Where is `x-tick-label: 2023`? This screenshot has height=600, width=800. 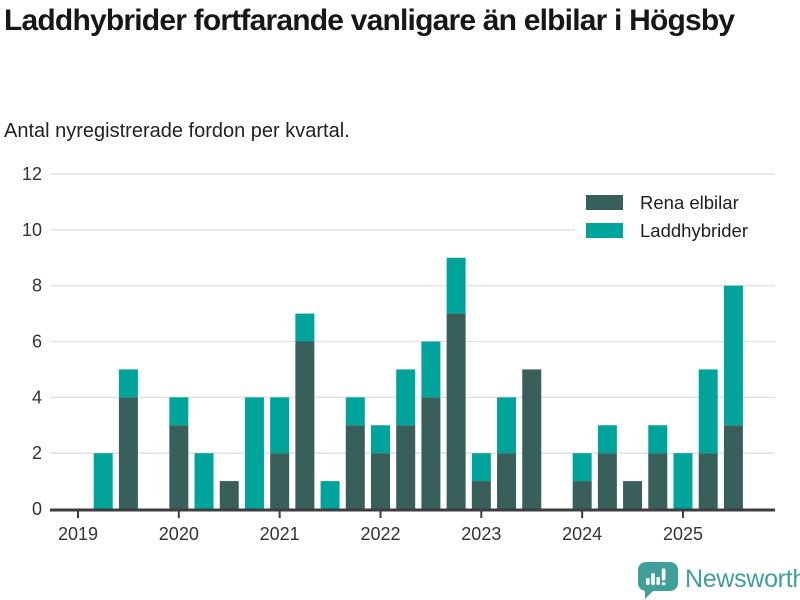
x-tick-label: 2023 is located at coordinates (481, 534).